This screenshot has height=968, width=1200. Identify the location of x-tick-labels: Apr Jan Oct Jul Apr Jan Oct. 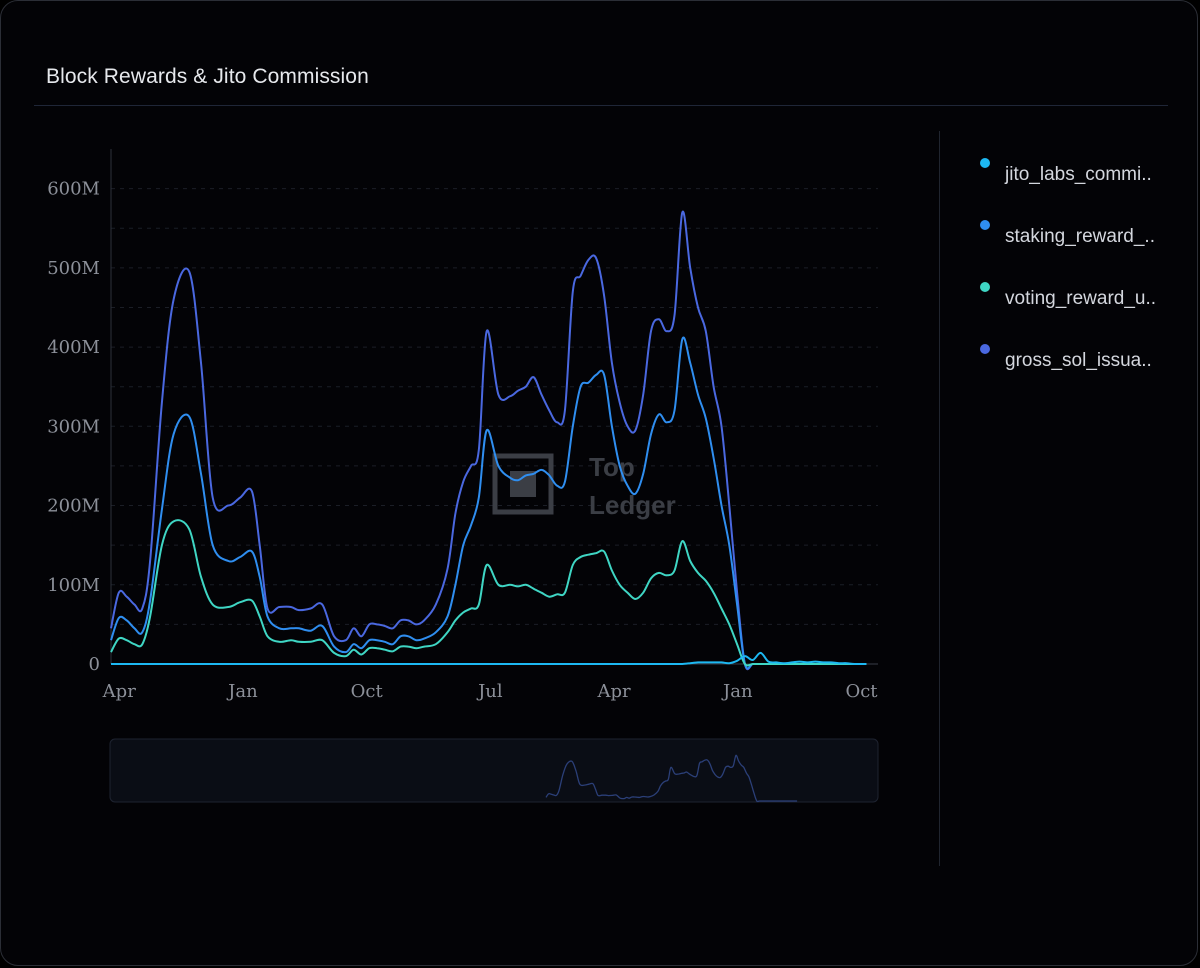
(490, 691).